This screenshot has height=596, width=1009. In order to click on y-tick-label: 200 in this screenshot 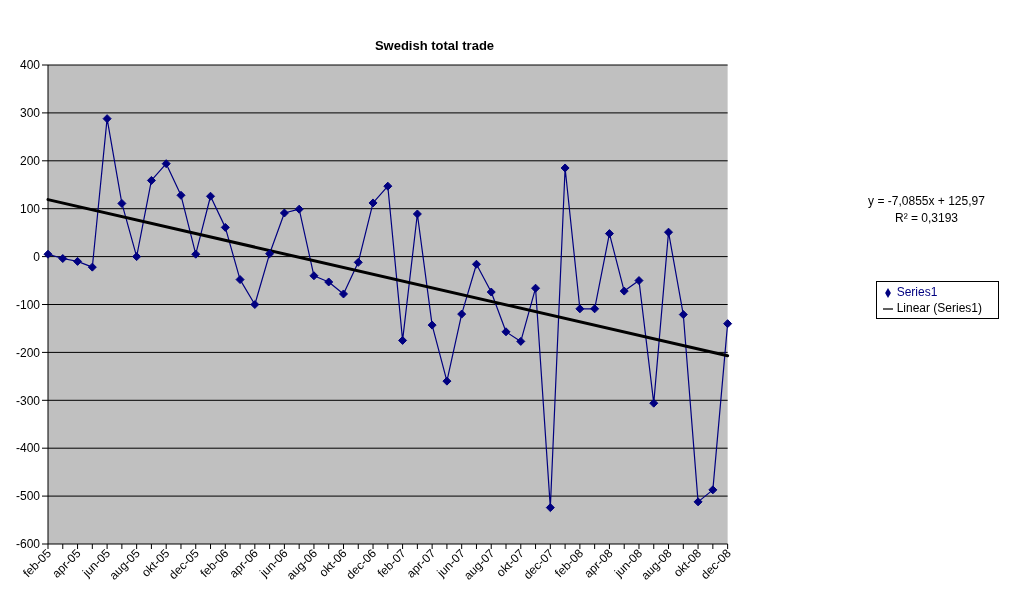, I will do `click(30, 161)`.